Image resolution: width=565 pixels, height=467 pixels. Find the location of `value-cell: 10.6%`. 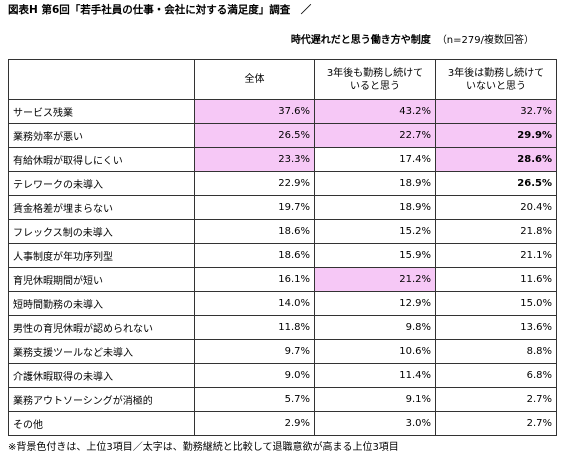

value-cell: 10.6% is located at coordinates (375, 351).